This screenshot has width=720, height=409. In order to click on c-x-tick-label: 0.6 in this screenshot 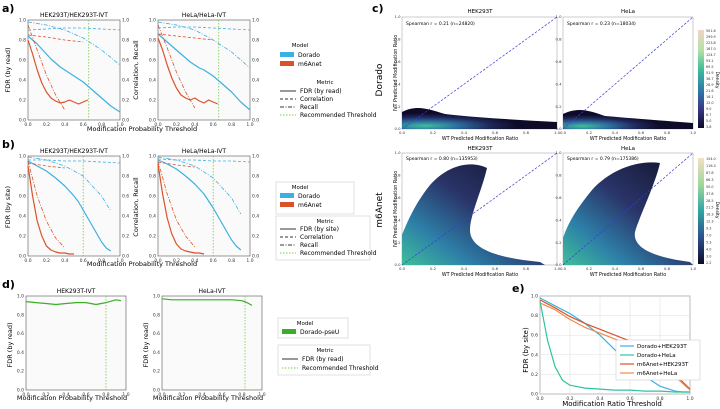, I will do `click(641, 268)`.